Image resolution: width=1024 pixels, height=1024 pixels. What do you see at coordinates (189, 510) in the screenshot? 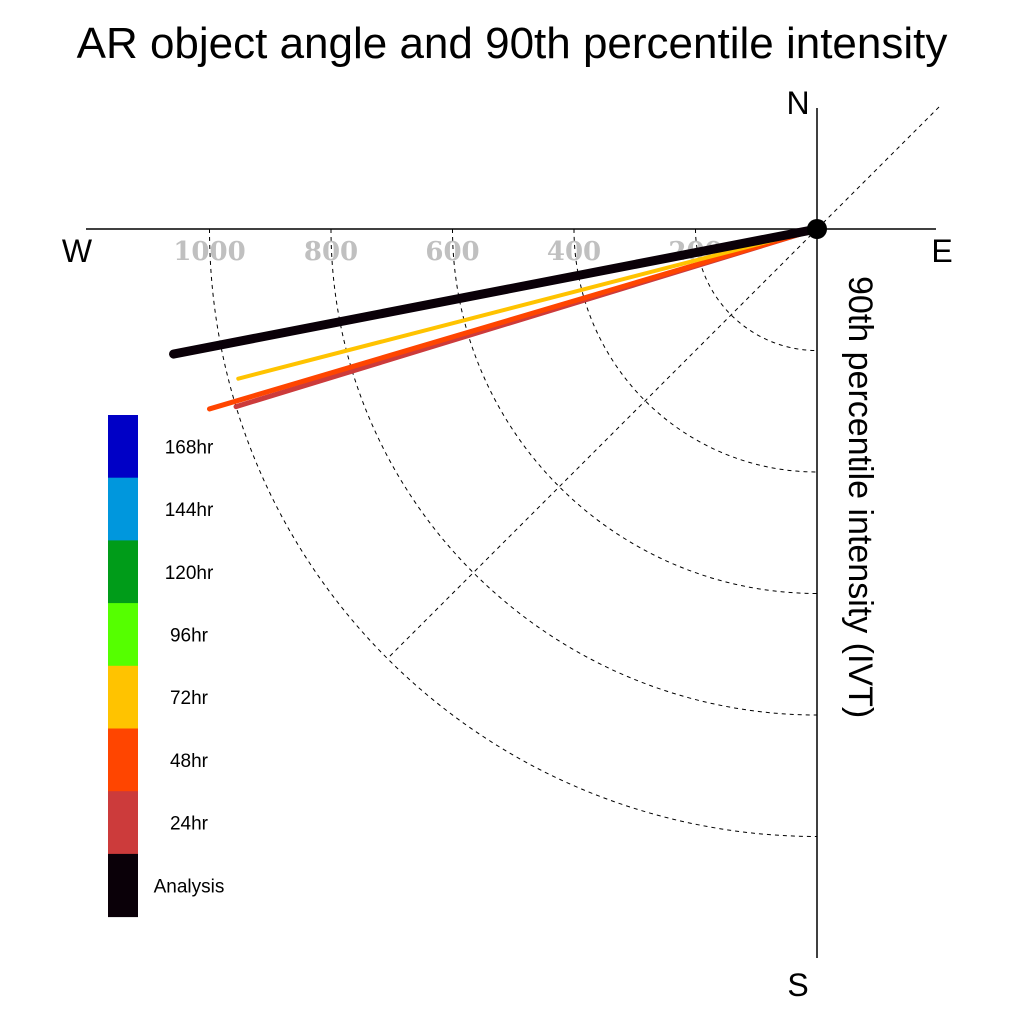
I see `legend-label-144hr: 144hr` at bounding box center [189, 510].